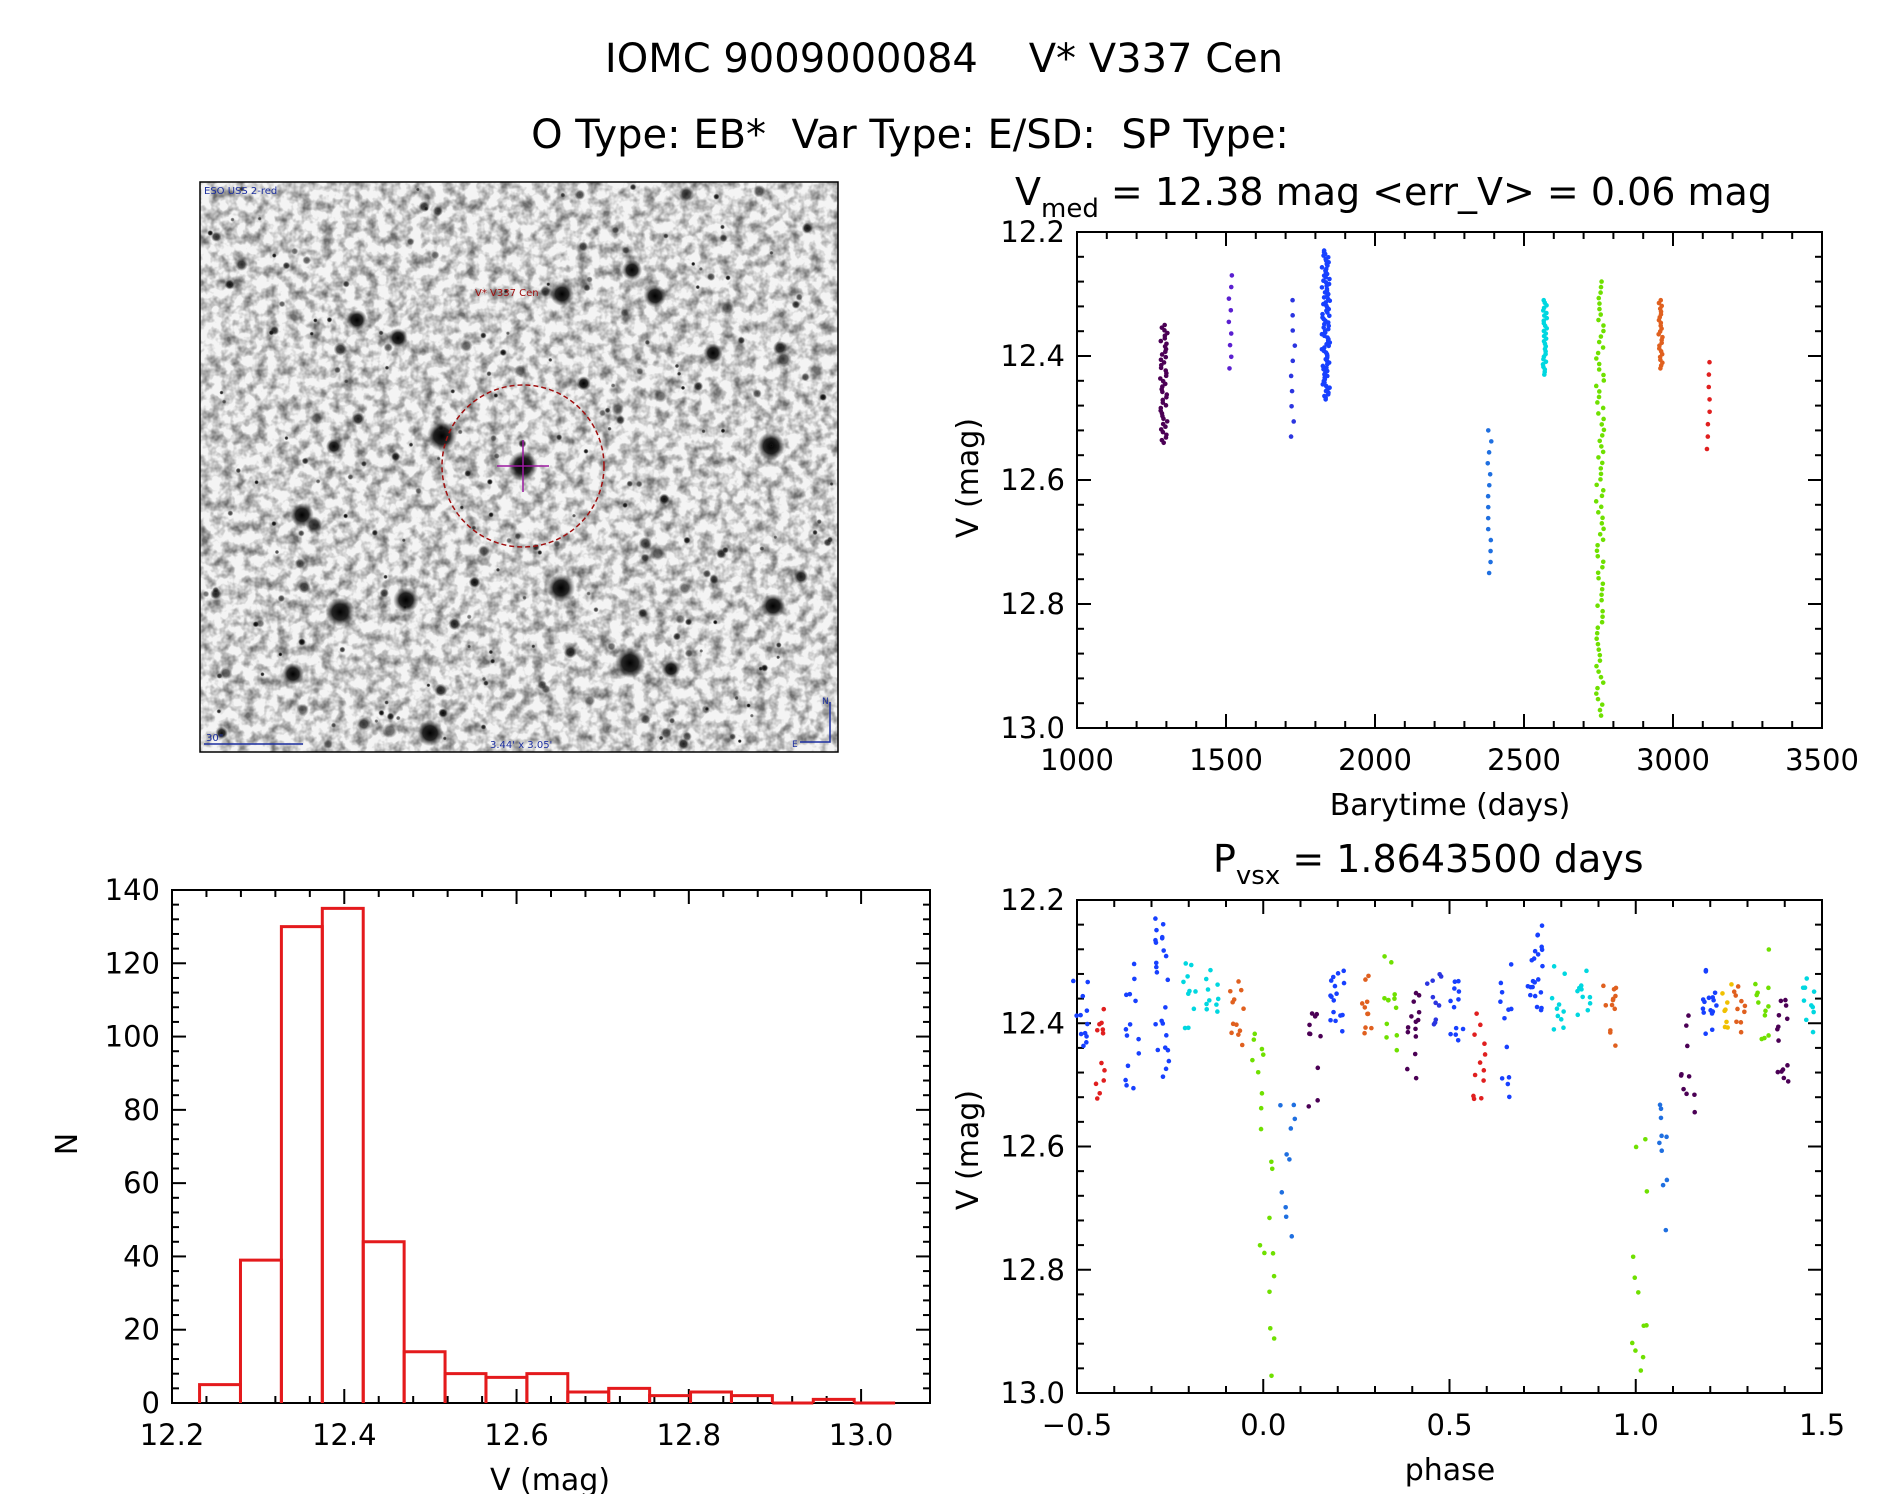 The width and height of the screenshot is (1889, 1494). What do you see at coordinates (1032, 604) in the screenshot?
I see `lightcurve-ytick-label: 12.8` at bounding box center [1032, 604].